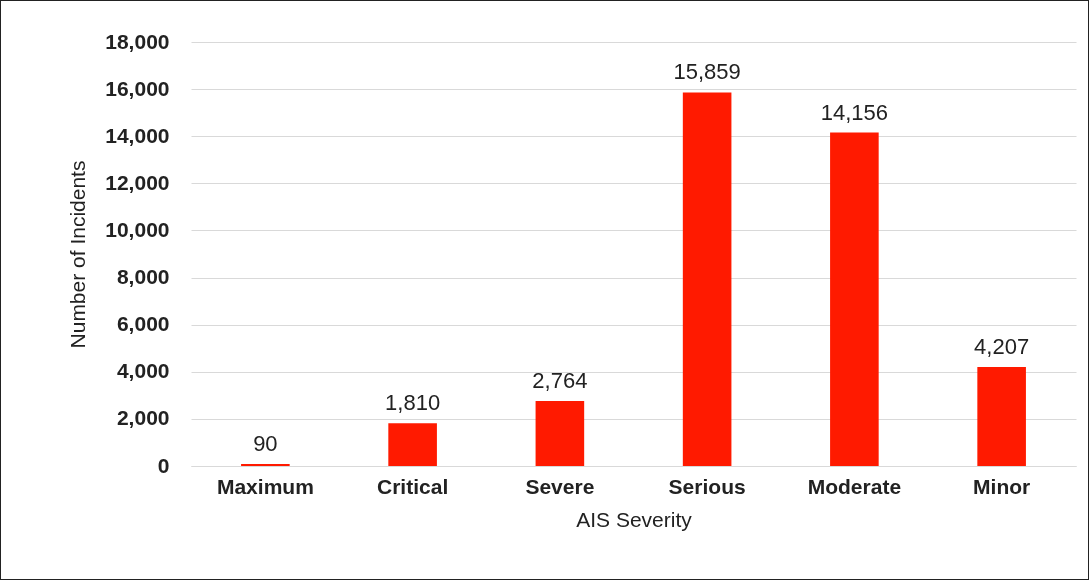 This screenshot has width=1091, height=582. Describe the element at coordinates (413, 403) in the screenshot. I see `data-label: 1,810` at that location.